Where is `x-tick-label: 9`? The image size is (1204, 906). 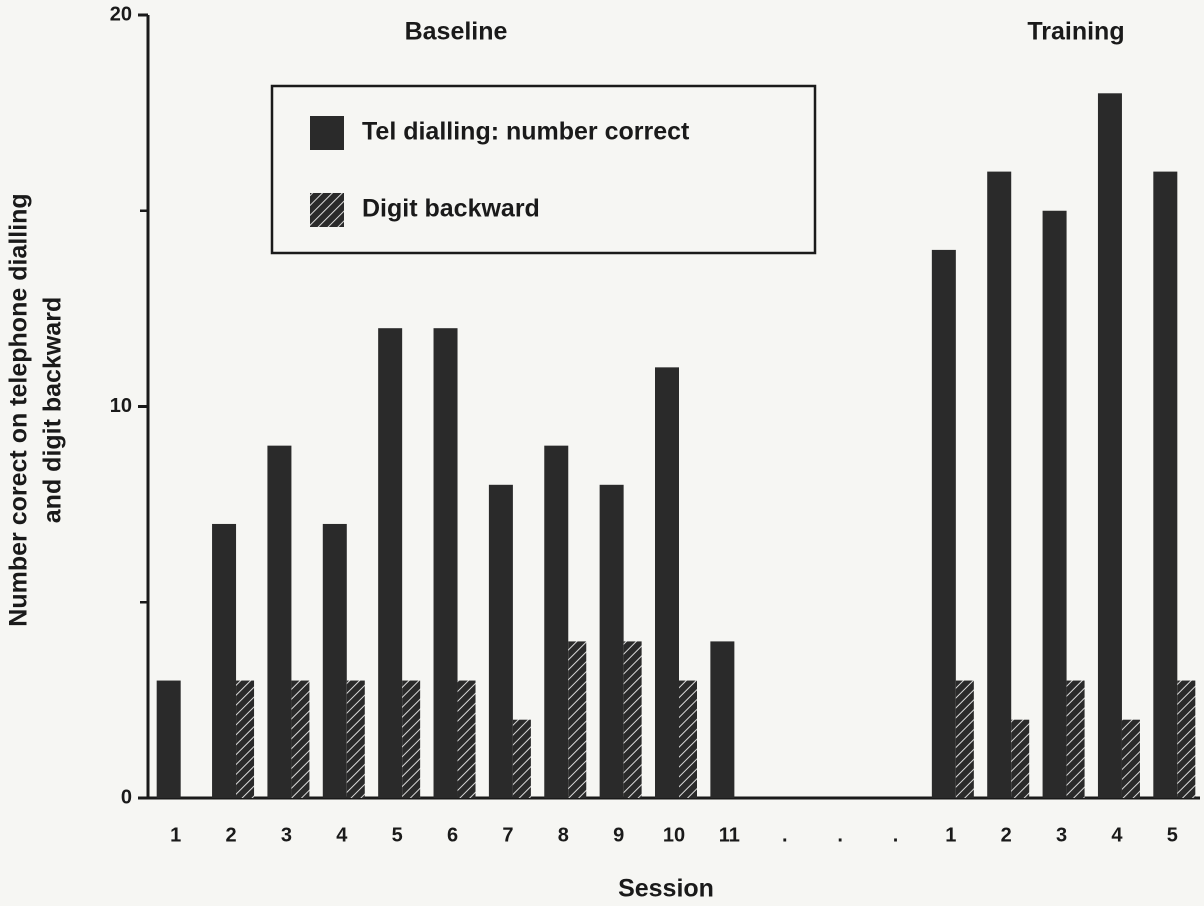
x-tick-label: 9 is located at coordinates (618, 835).